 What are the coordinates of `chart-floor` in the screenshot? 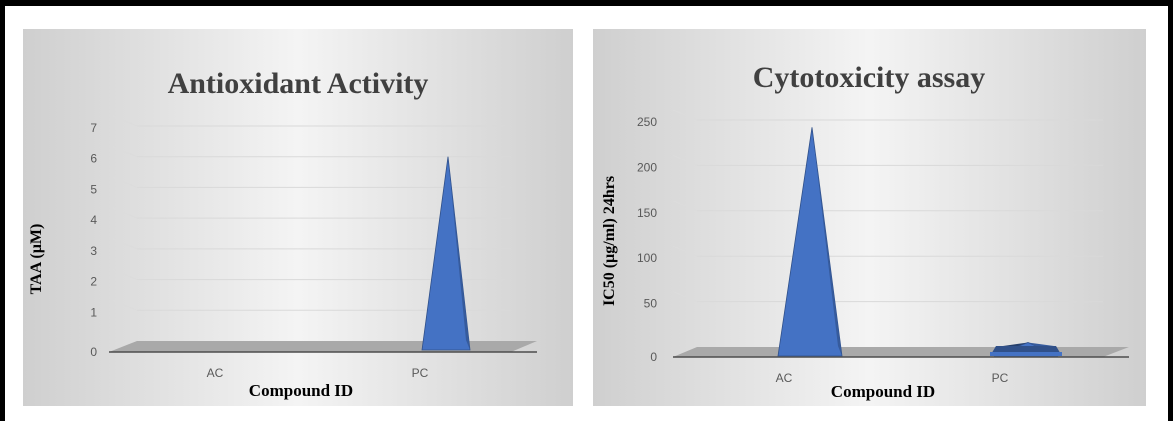 It's located at (323, 346).